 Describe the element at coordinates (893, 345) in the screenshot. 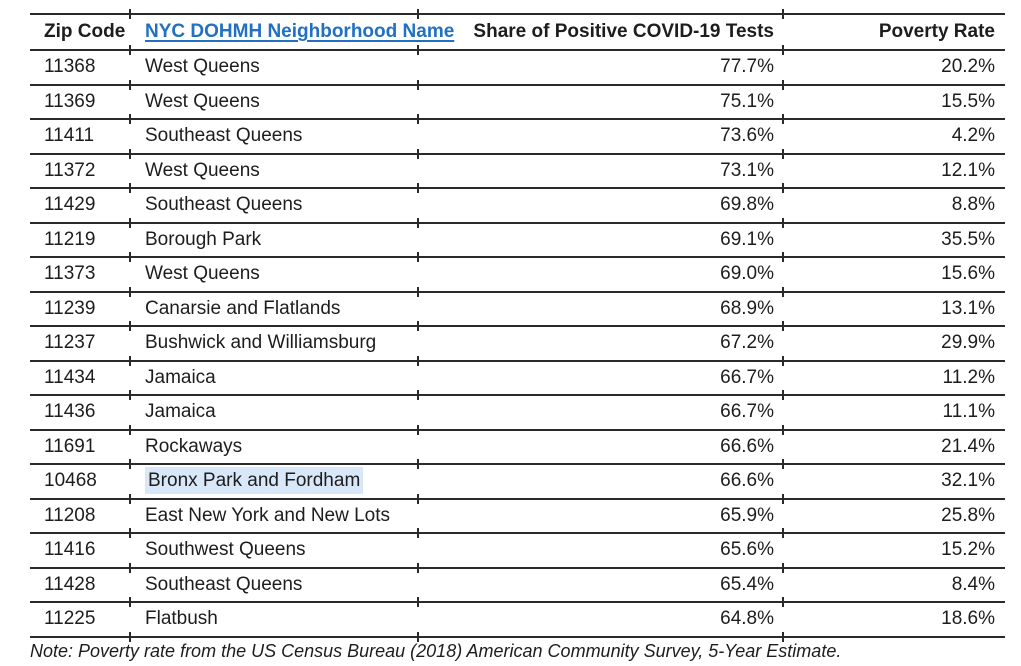

I see `poverty-rate-cell: 29.9%` at that location.